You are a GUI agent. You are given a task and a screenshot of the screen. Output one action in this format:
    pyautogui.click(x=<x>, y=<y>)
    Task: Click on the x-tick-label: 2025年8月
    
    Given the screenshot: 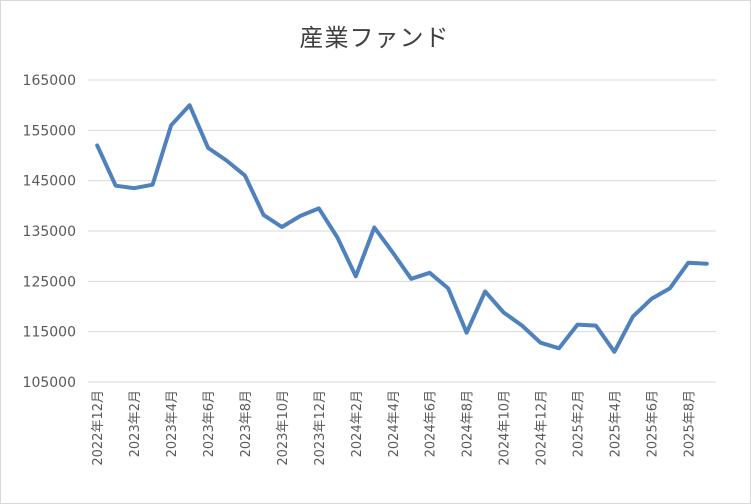 What is the action you would take?
    pyautogui.click(x=689, y=423)
    